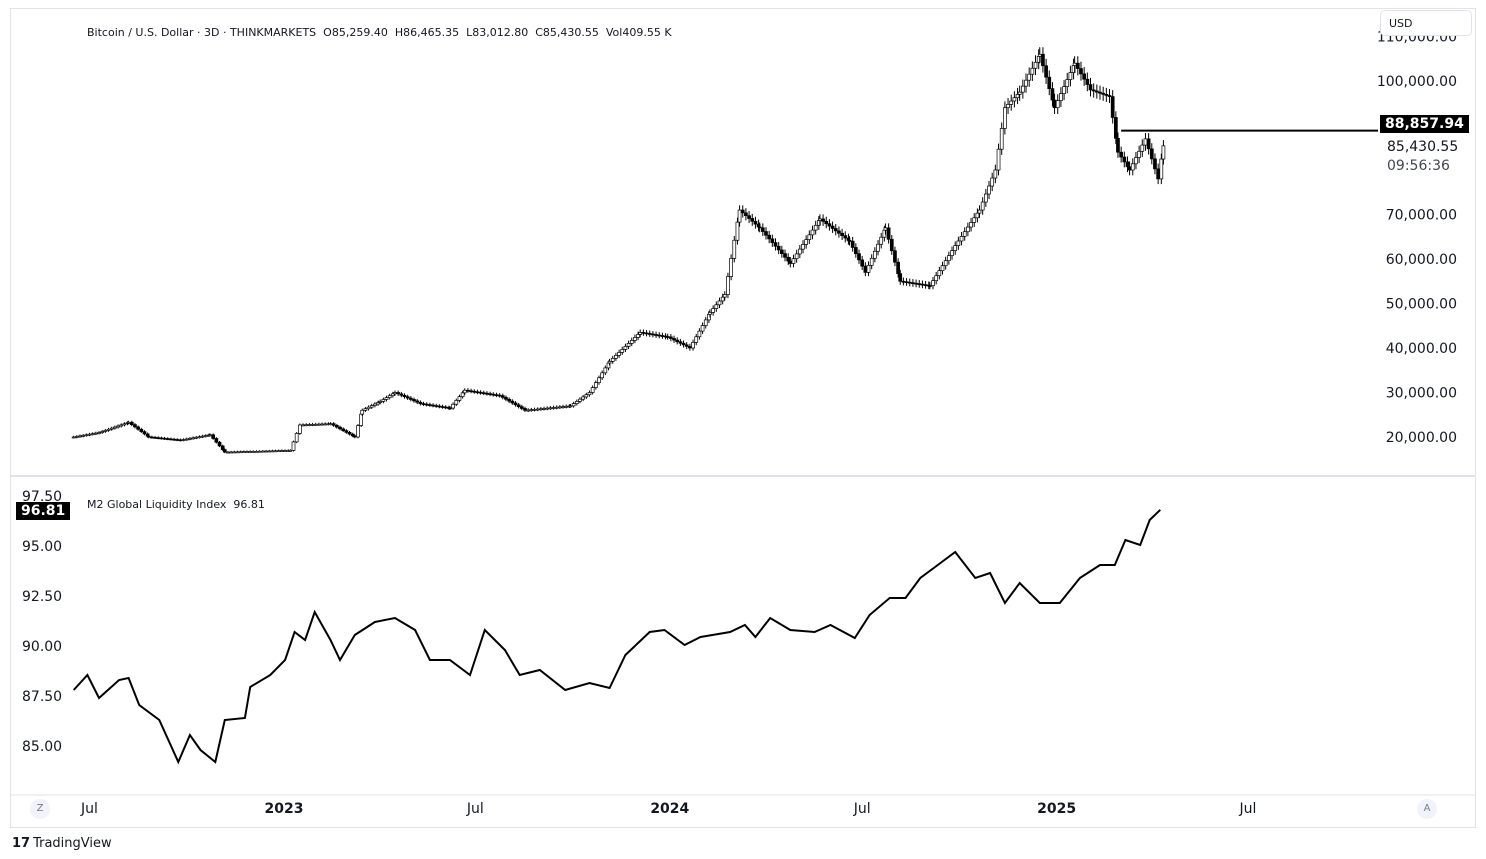  I want to click on auto-scale-button: A, so click(1427, 809).